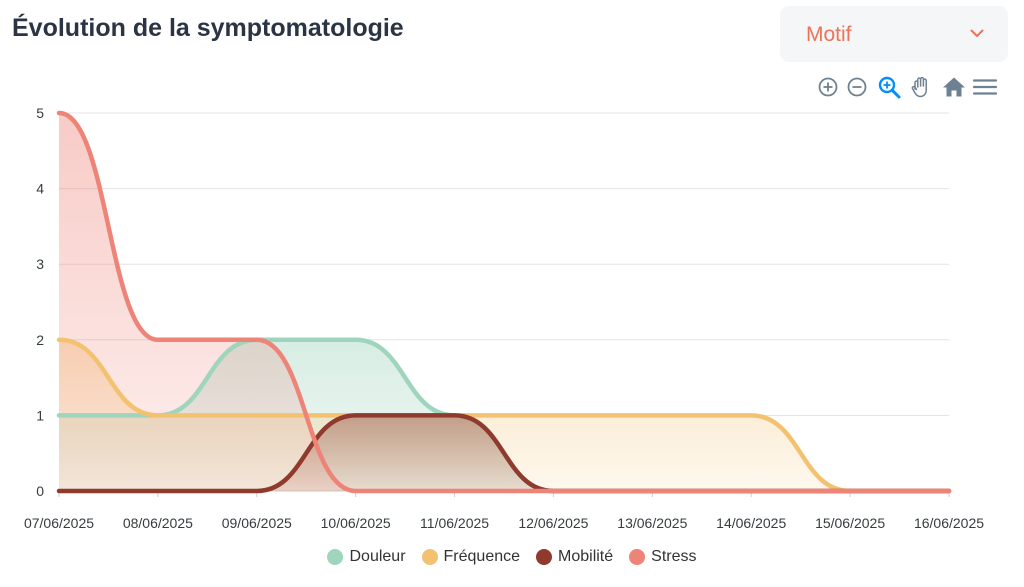  I want to click on legend-label: Douleur, so click(377, 556).